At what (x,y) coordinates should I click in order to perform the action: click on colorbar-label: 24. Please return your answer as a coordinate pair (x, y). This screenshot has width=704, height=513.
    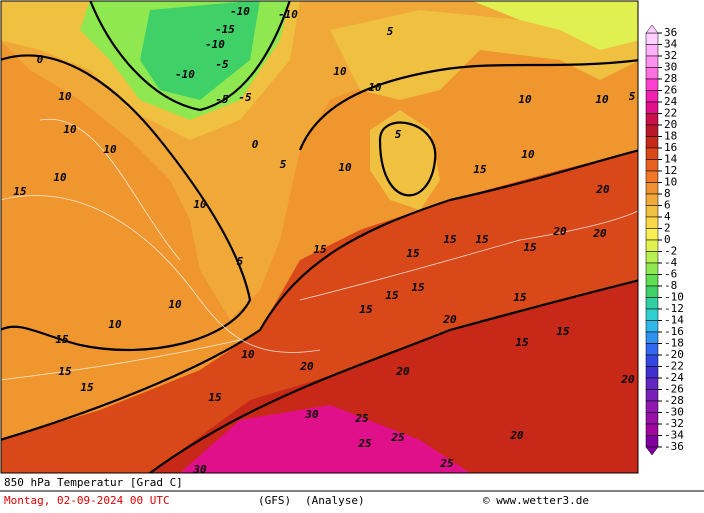
    Looking at the image, I should click on (671, 101).